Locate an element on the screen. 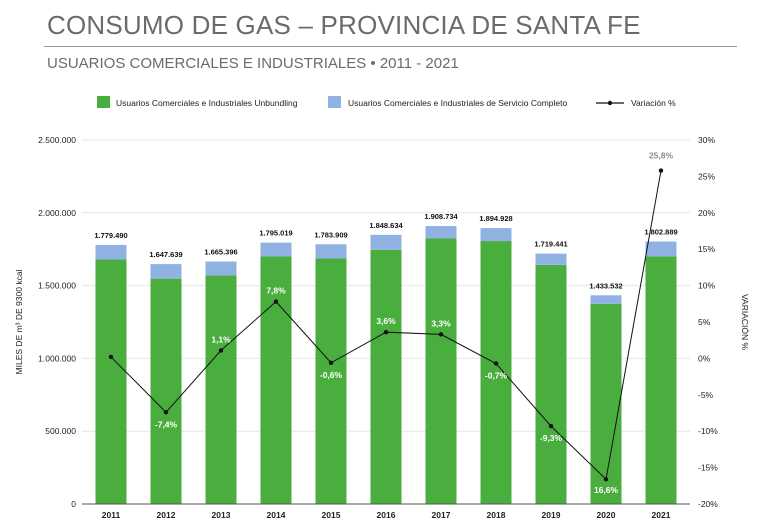 The height and width of the screenshot is (531, 757). x-tick-label: 2012 is located at coordinates (166, 515).